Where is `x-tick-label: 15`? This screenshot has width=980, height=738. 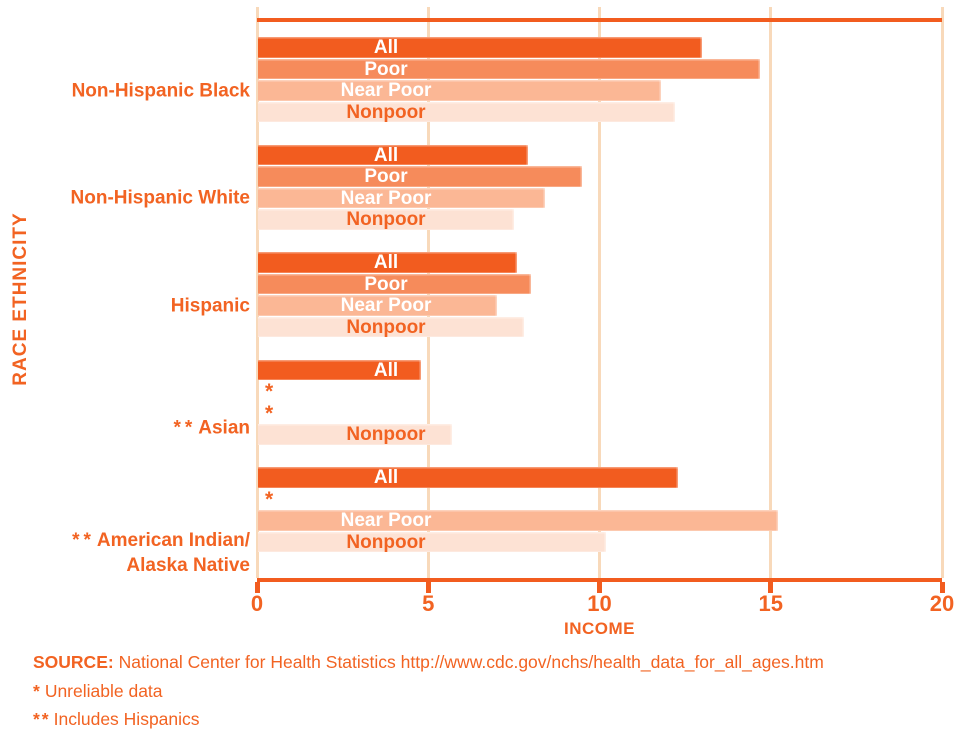 x-tick-label: 15 is located at coordinates (770, 603).